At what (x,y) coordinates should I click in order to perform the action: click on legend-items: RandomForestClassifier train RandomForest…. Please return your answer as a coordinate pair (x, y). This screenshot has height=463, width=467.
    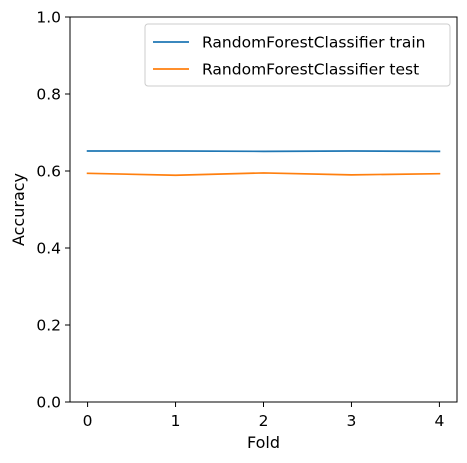
    Looking at the image, I should click on (289, 56).